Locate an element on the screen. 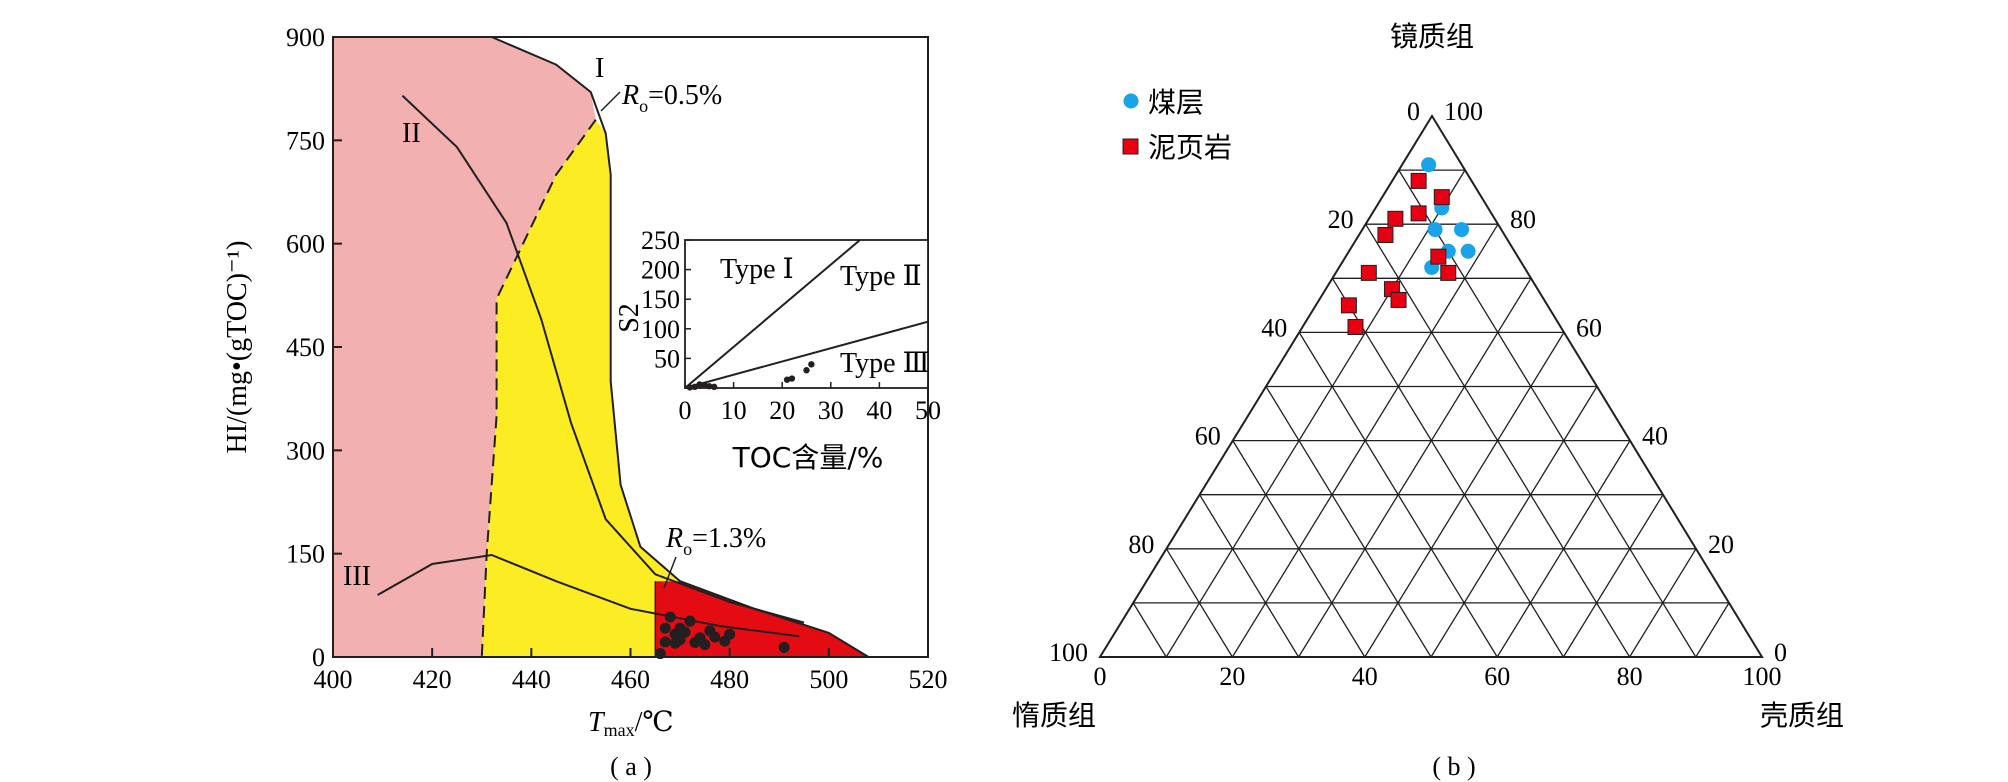 Image resolution: width=2008 pixels, height=782 pixels. x-tick-label: 500 is located at coordinates (828, 679).